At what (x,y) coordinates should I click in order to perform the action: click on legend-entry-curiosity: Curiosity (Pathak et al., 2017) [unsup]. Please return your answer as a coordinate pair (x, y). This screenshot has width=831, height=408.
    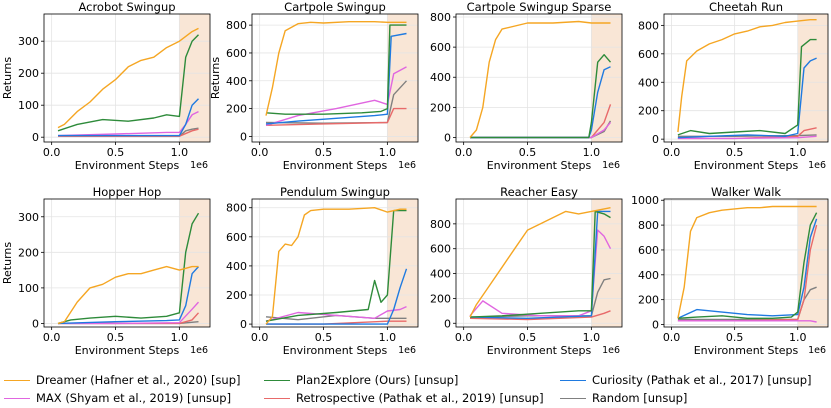
    Looking at the image, I should click on (686, 380).